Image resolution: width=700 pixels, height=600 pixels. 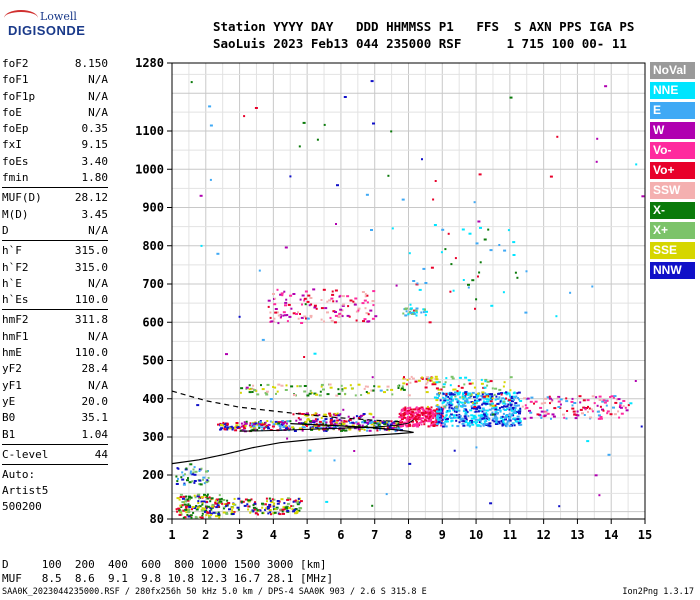 What do you see at coordinates (22, 198) in the screenshot?
I see `param-name: MUF(D)` at bounding box center [22, 198].